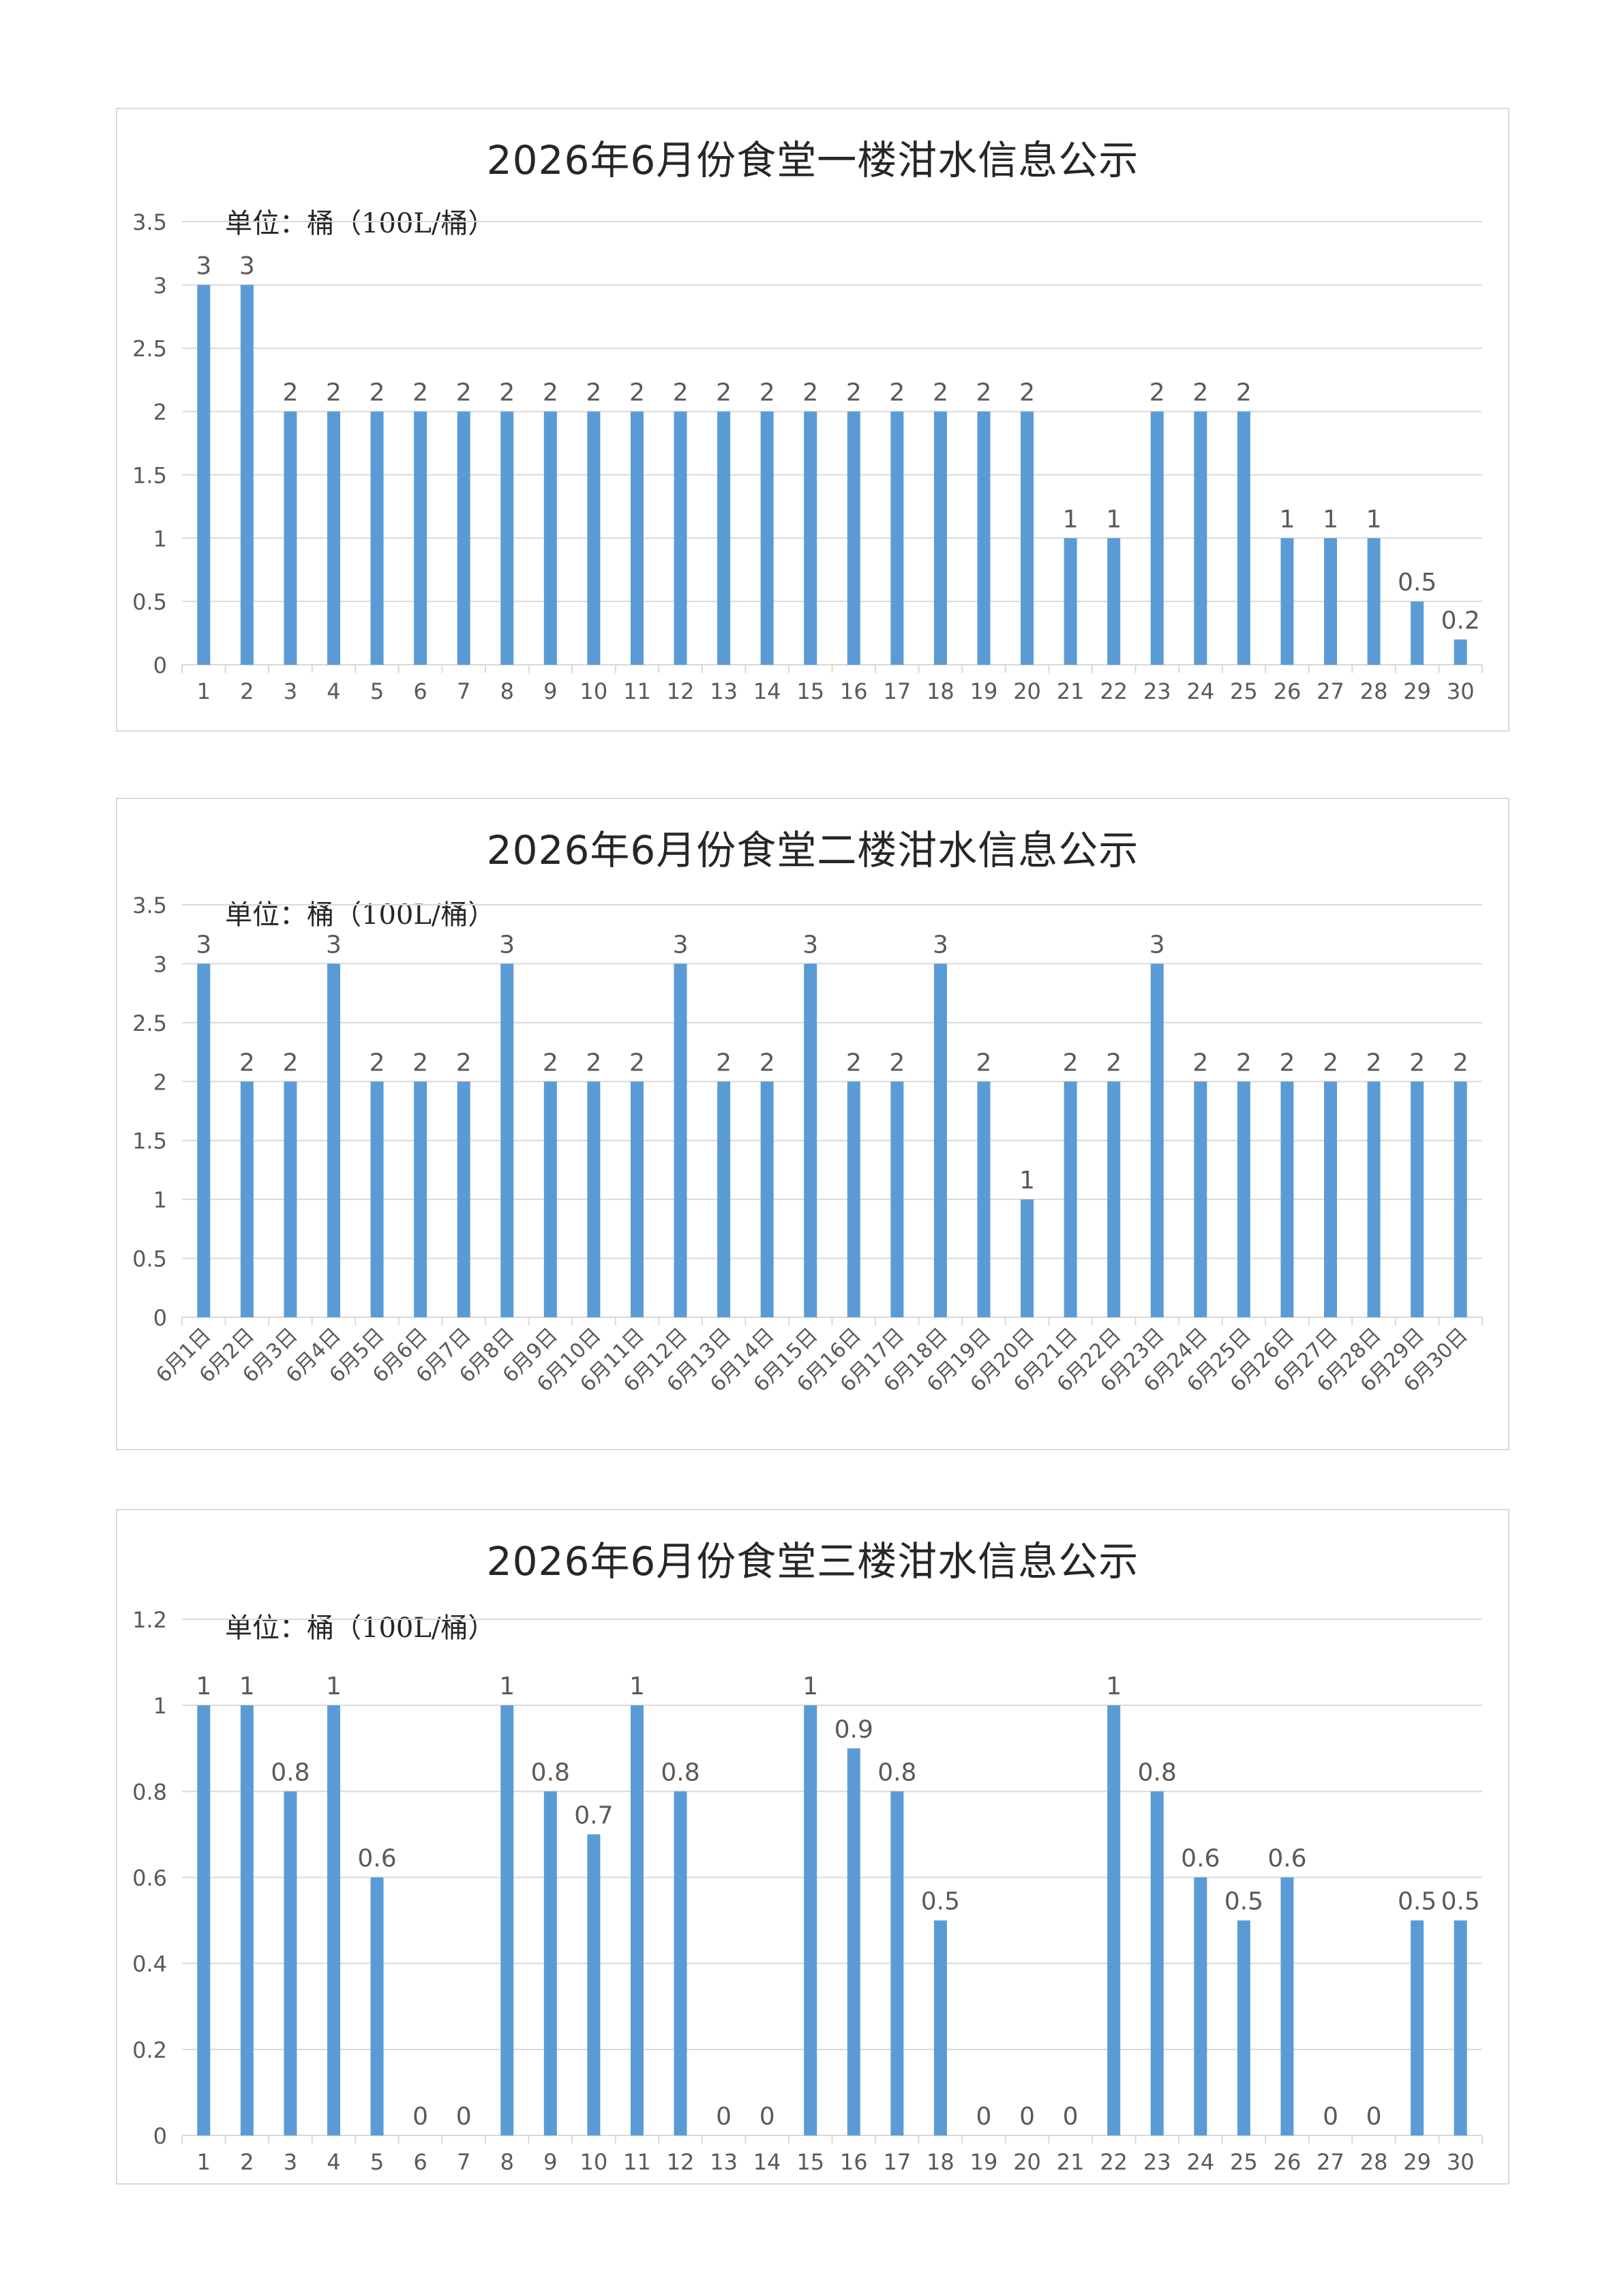 This screenshot has height=2295, width=1624. I want to click on x-tick-label: 16, so click(854, 2162).